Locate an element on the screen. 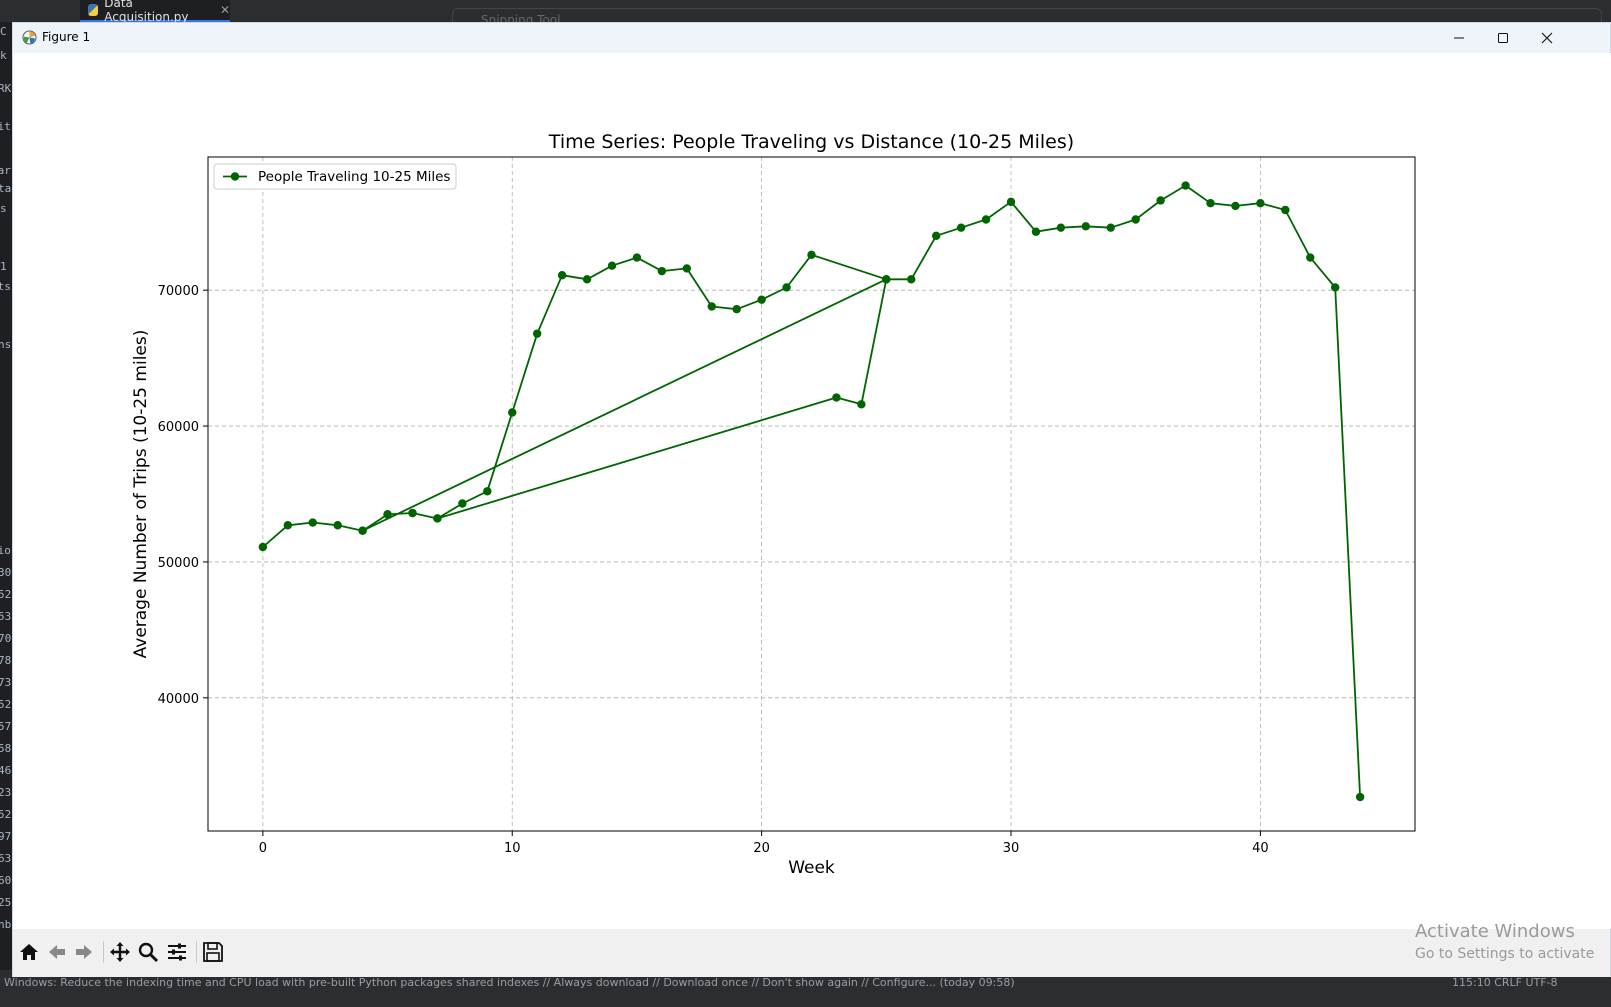 The height and width of the screenshot is (1007, 1611). x-tick-label: 40 is located at coordinates (1260, 848).